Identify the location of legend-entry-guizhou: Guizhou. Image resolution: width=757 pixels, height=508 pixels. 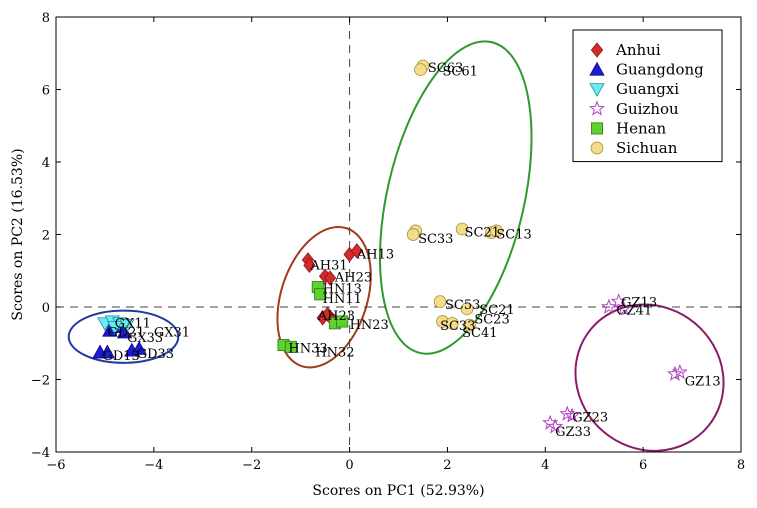
(647, 109).